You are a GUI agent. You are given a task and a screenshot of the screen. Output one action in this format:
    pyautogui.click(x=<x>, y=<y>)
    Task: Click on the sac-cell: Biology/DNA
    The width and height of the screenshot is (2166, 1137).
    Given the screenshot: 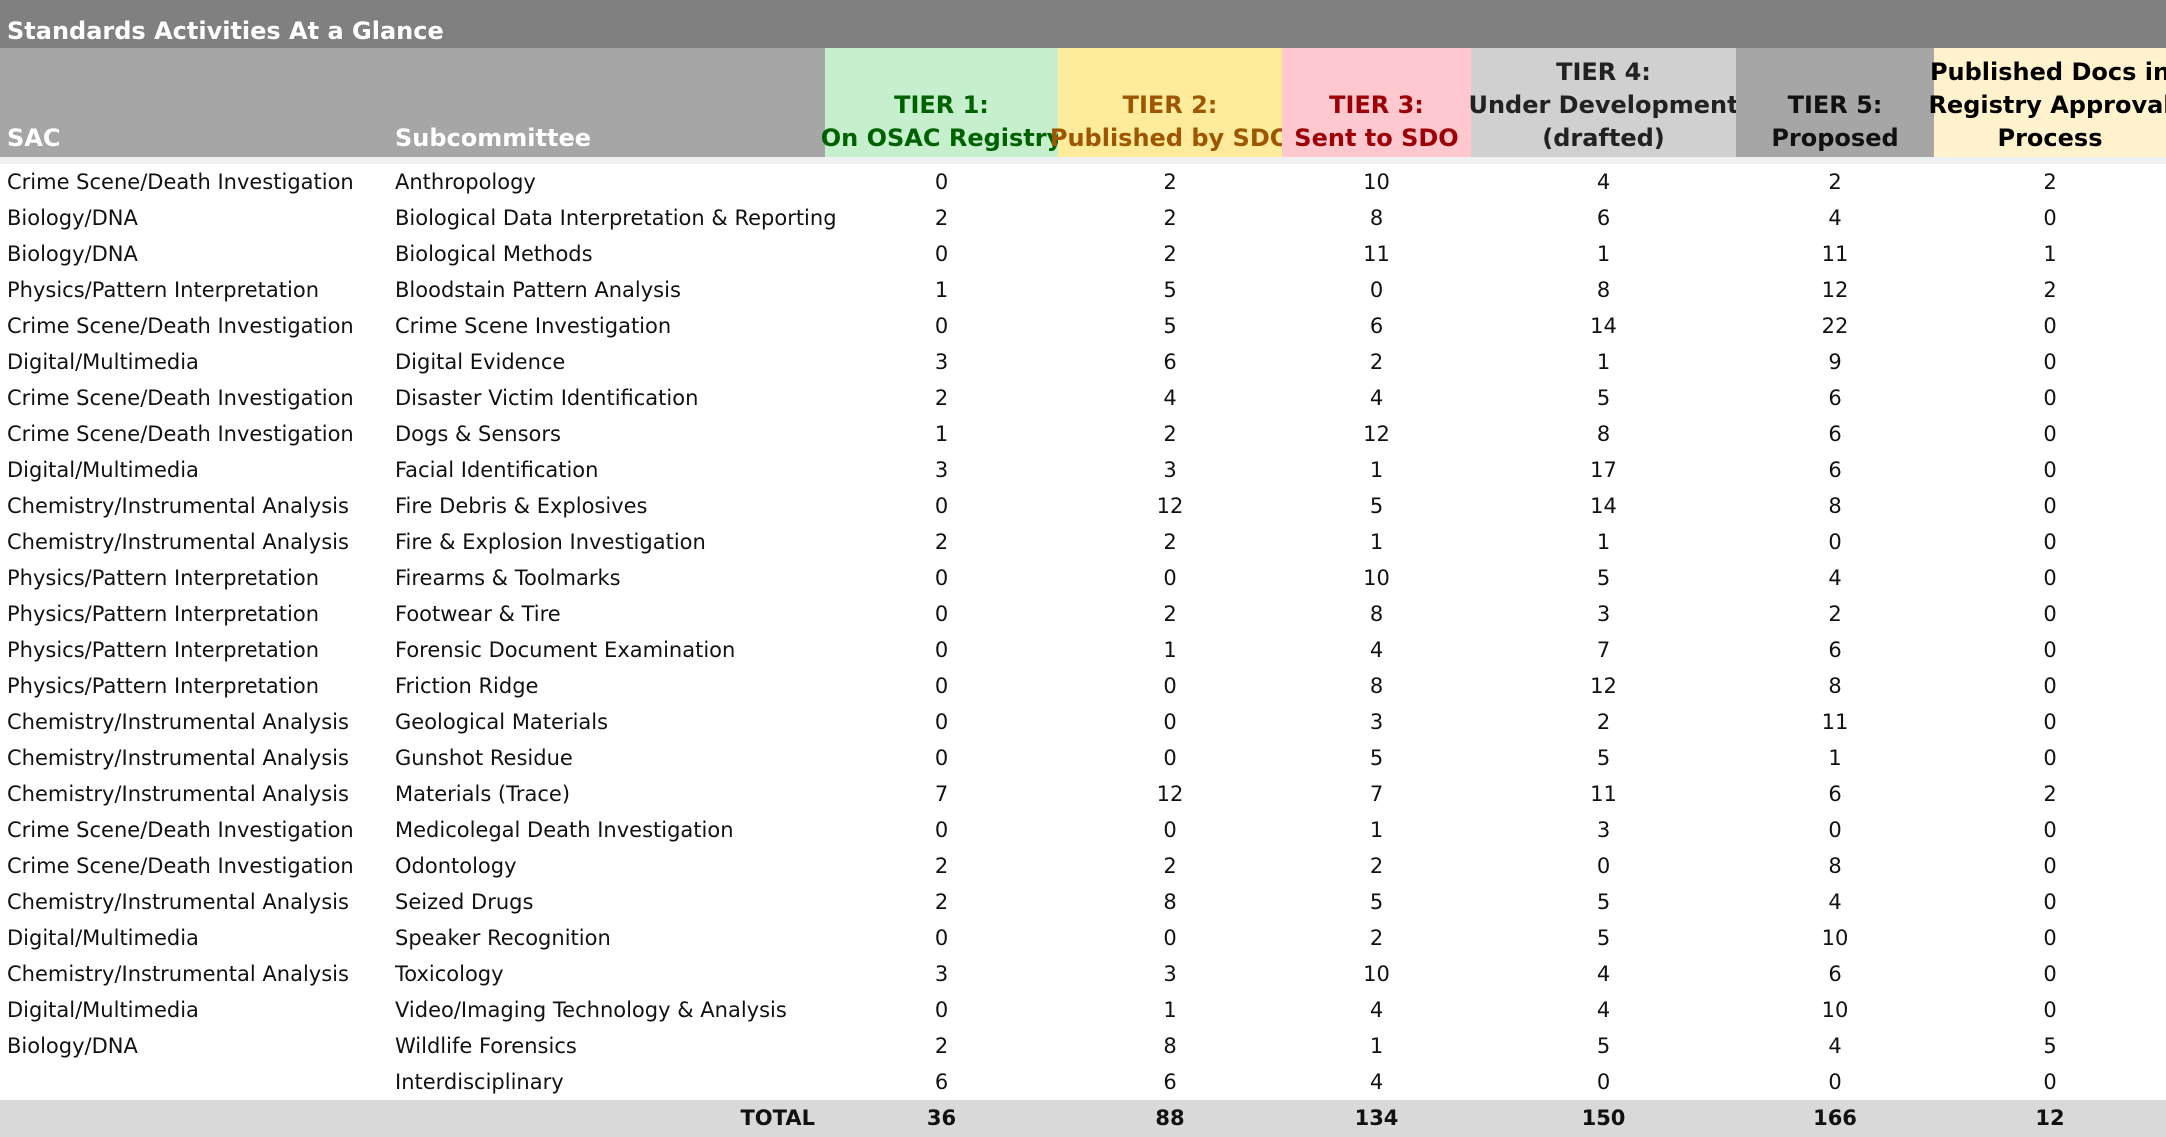 What is the action you would take?
    pyautogui.click(x=72, y=1046)
    